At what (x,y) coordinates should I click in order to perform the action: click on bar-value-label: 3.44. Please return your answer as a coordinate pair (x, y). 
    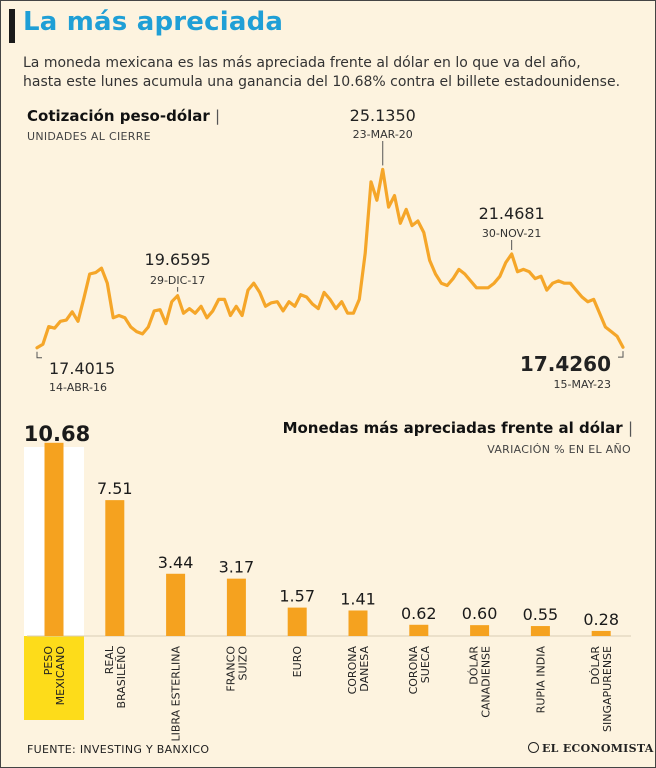
    Looking at the image, I should click on (176, 562).